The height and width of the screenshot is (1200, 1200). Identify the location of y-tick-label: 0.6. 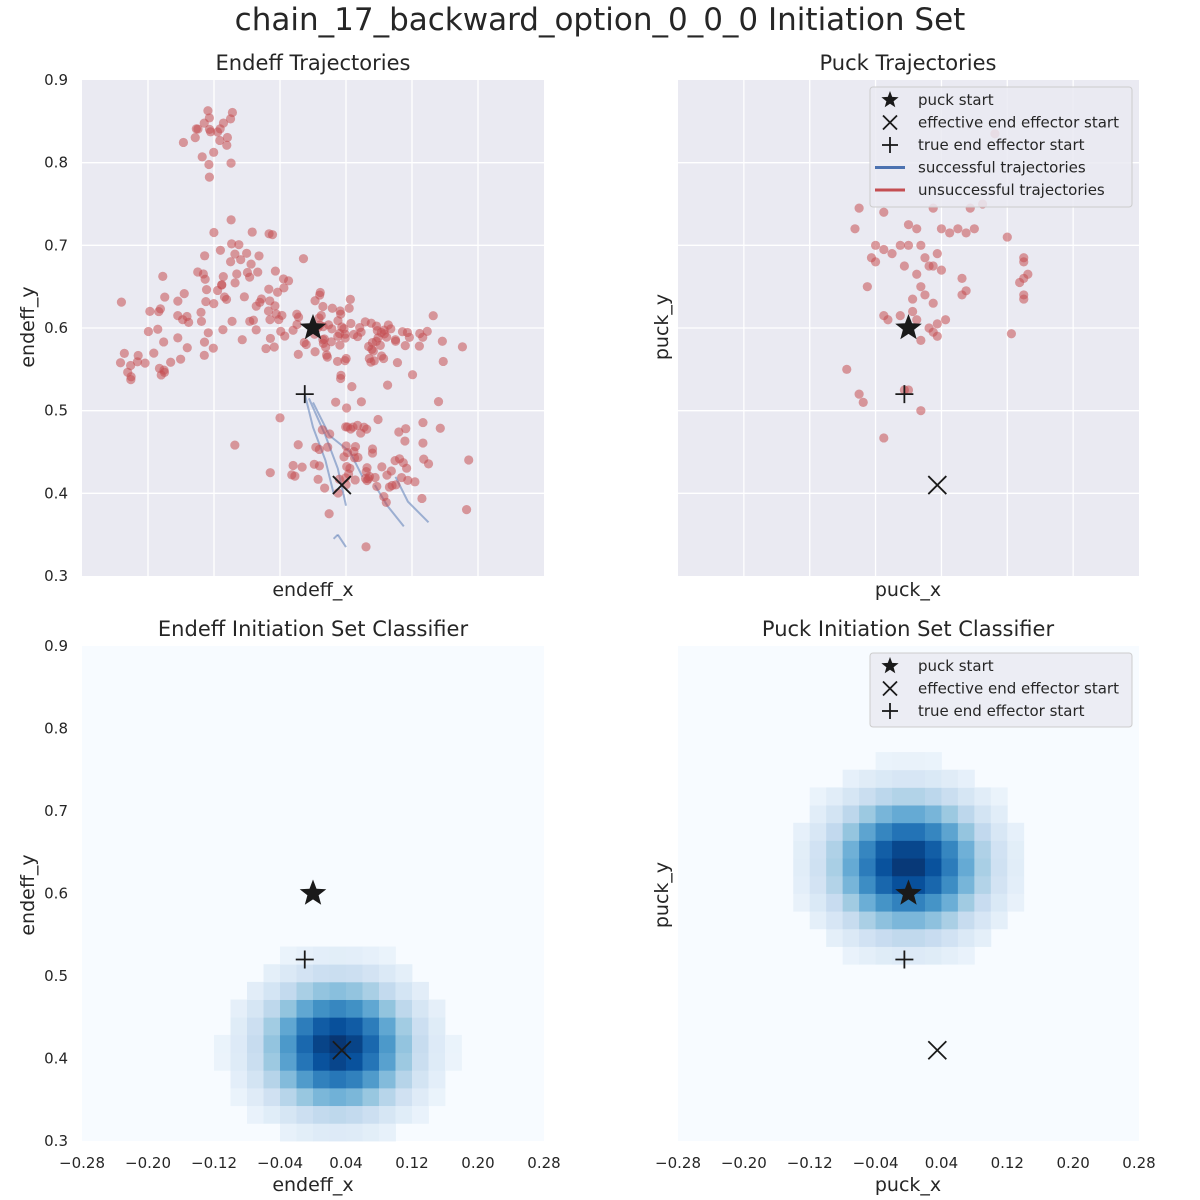
(56, 894).